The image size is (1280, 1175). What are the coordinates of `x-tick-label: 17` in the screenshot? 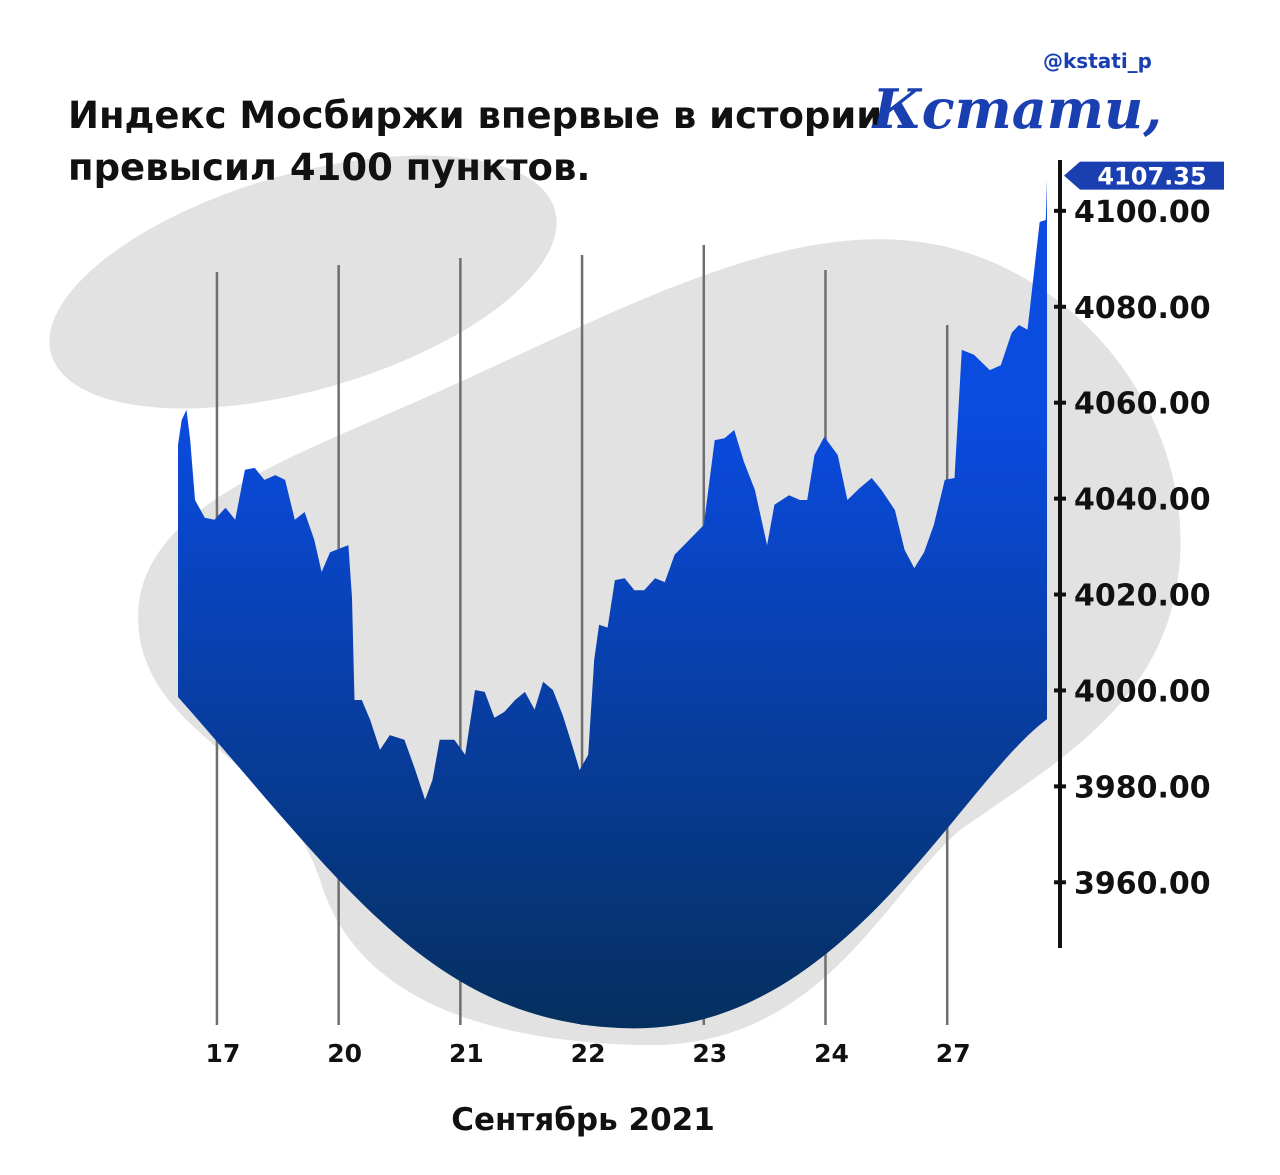 It's located at (223, 1053).